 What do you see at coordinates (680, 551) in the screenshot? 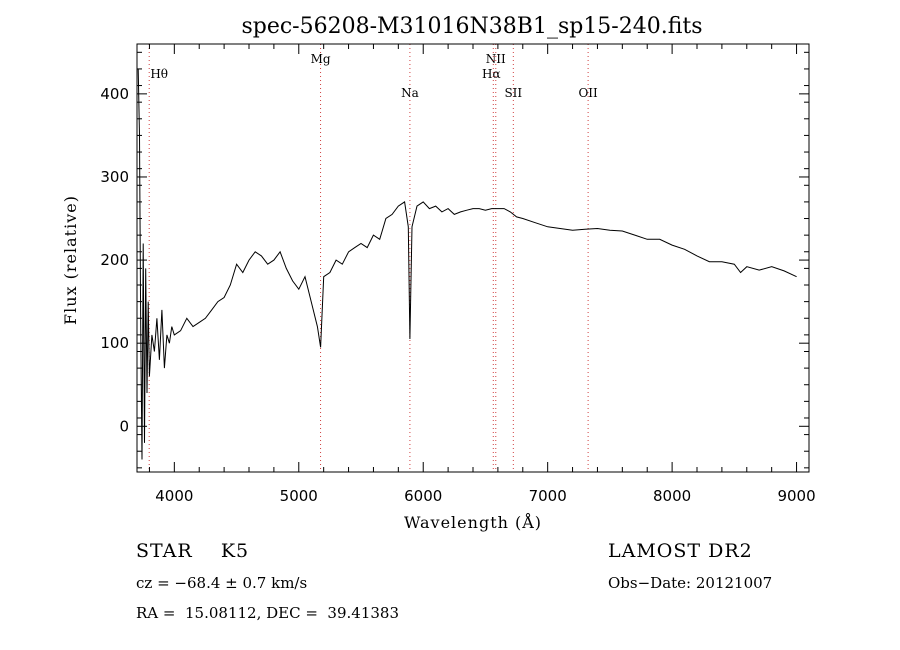
I see `survey-name: LAMOST DR2` at bounding box center [680, 551].